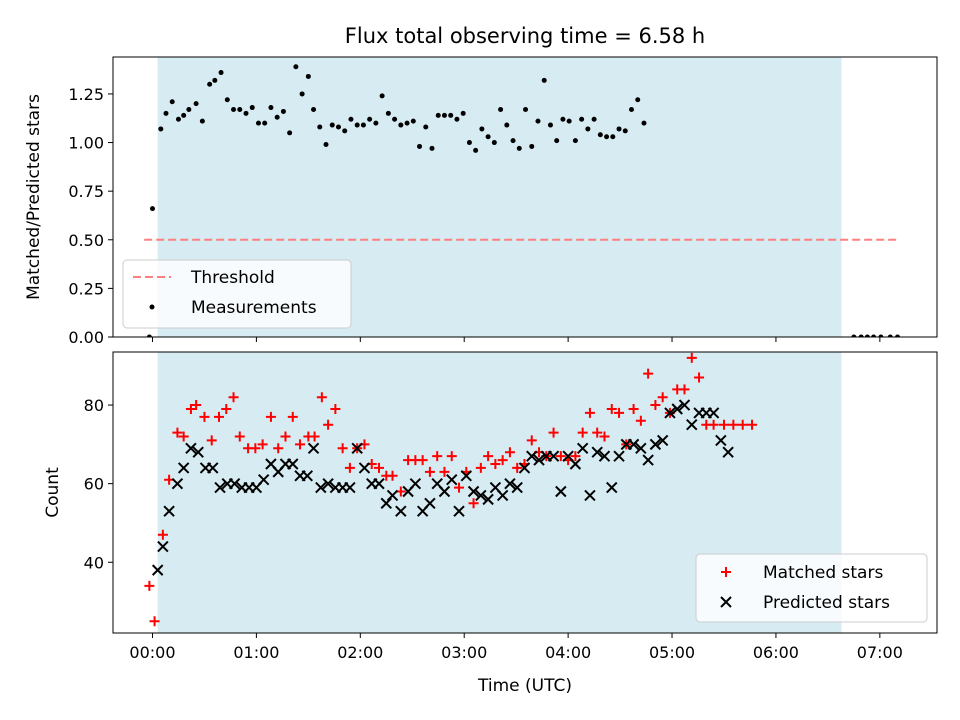 The height and width of the screenshot is (720, 960). Describe the element at coordinates (726, 602) in the screenshot. I see `legend-predicted-swatch` at that location.